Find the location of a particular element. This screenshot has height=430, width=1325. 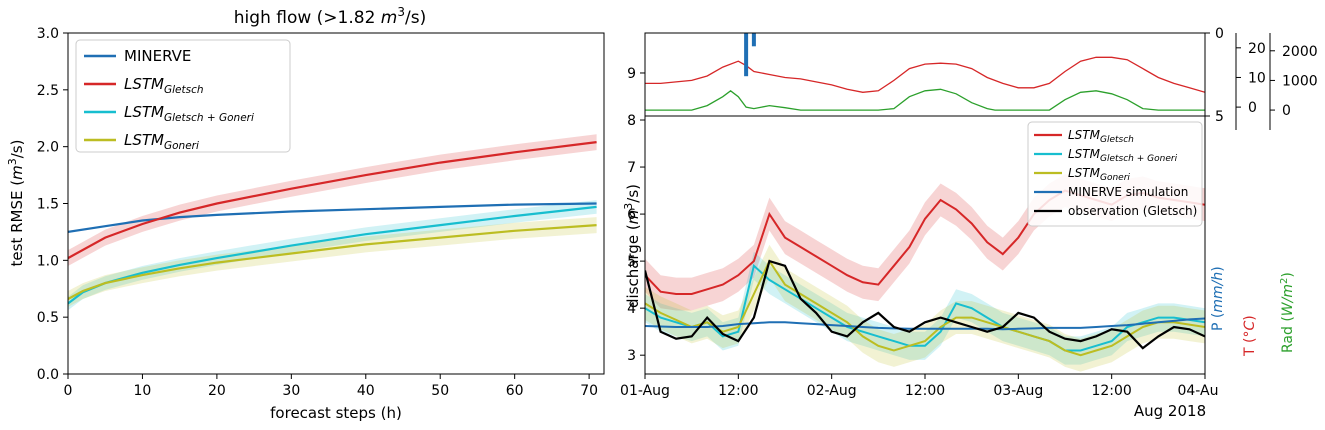

discharge-axis-label: discharge (m3/s) is located at coordinates (632, 246).